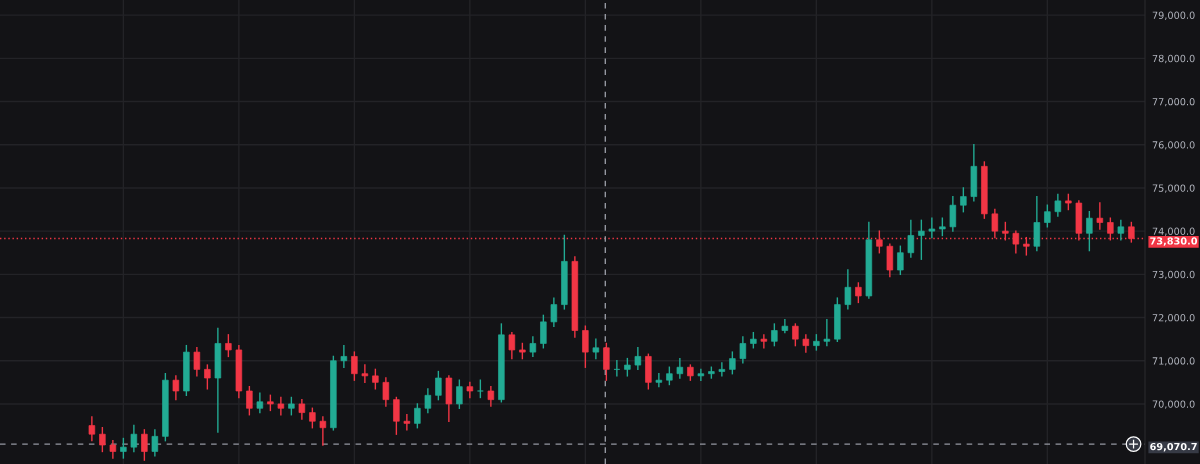  What do you see at coordinates (1174, 241) in the screenshot?
I see `ref-line-label: 73,830.0` at bounding box center [1174, 241].